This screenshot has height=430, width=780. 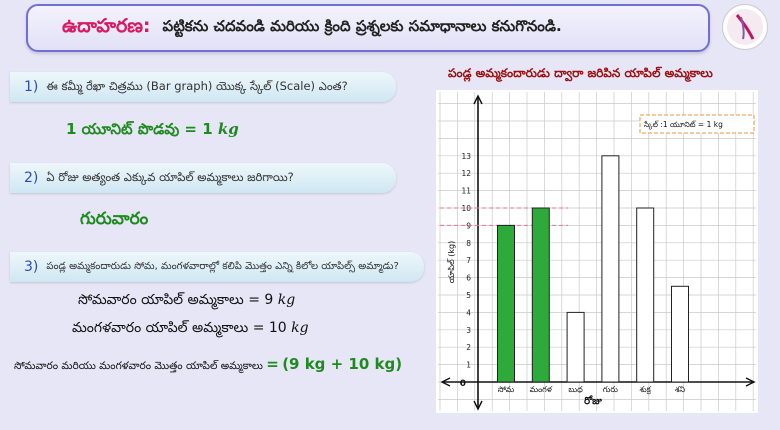 What do you see at coordinates (506, 389) in the screenshot?
I see `x-tick-label: సోమ` at bounding box center [506, 389].